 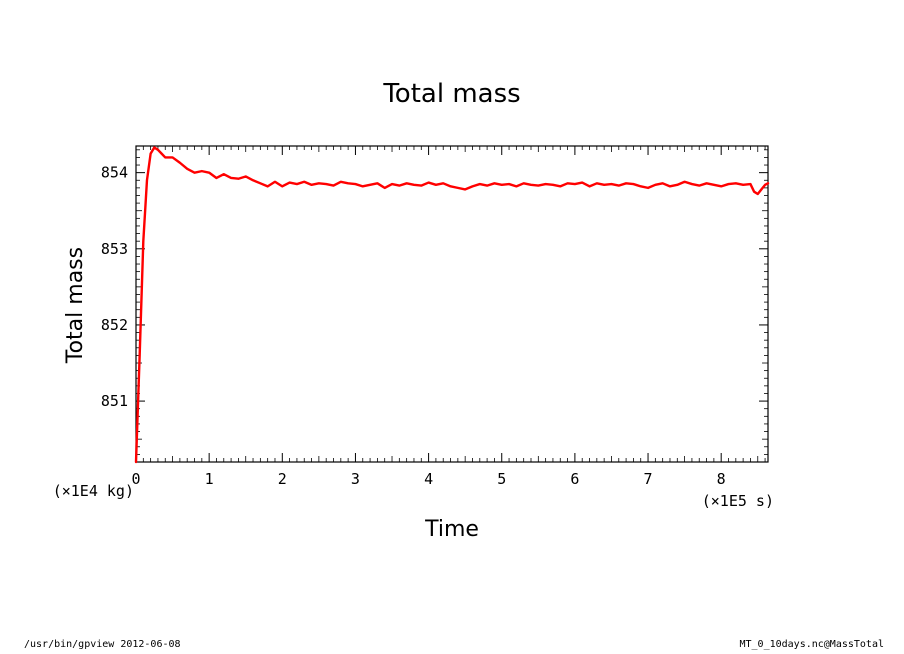 What do you see at coordinates (721, 479) in the screenshot?
I see `x-tick-label: 8` at bounding box center [721, 479].